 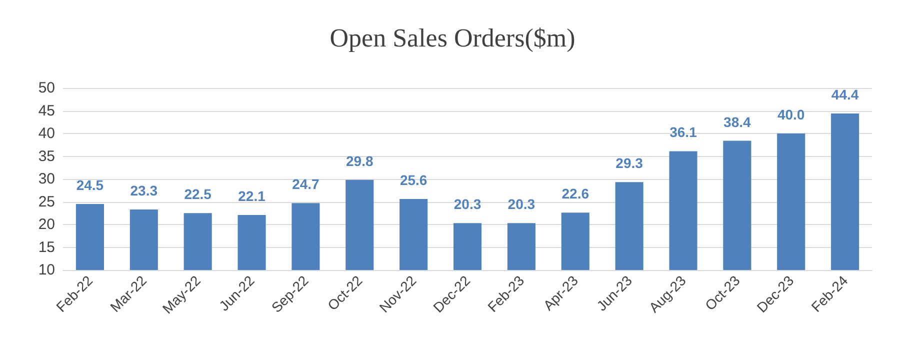 I want to click on y-tick-label: 40, so click(x=46, y=133).